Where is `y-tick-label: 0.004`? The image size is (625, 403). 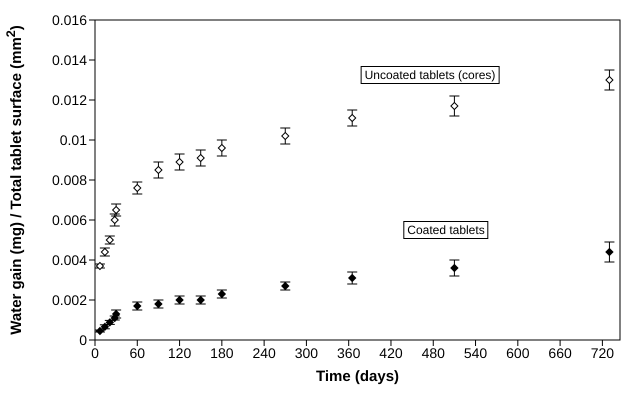 y-tick-label: 0.004 is located at coordinates (70, 260).